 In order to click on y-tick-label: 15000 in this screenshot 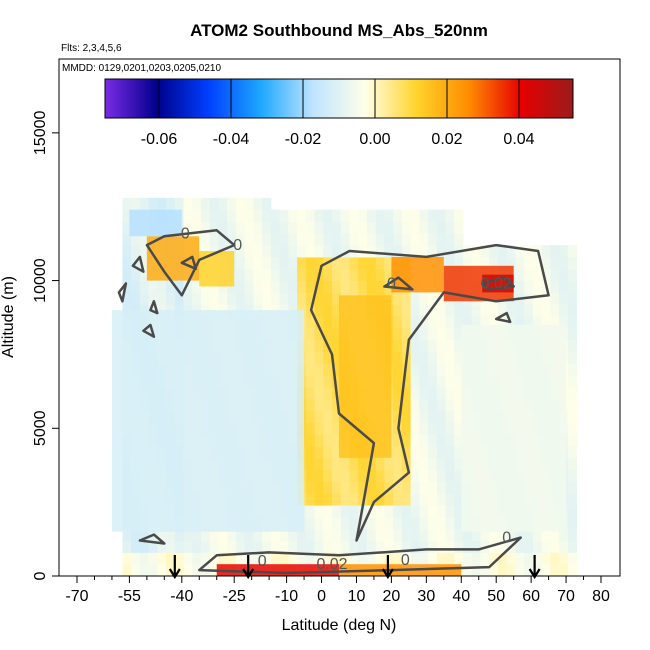, I will do `click(40, 133)`.